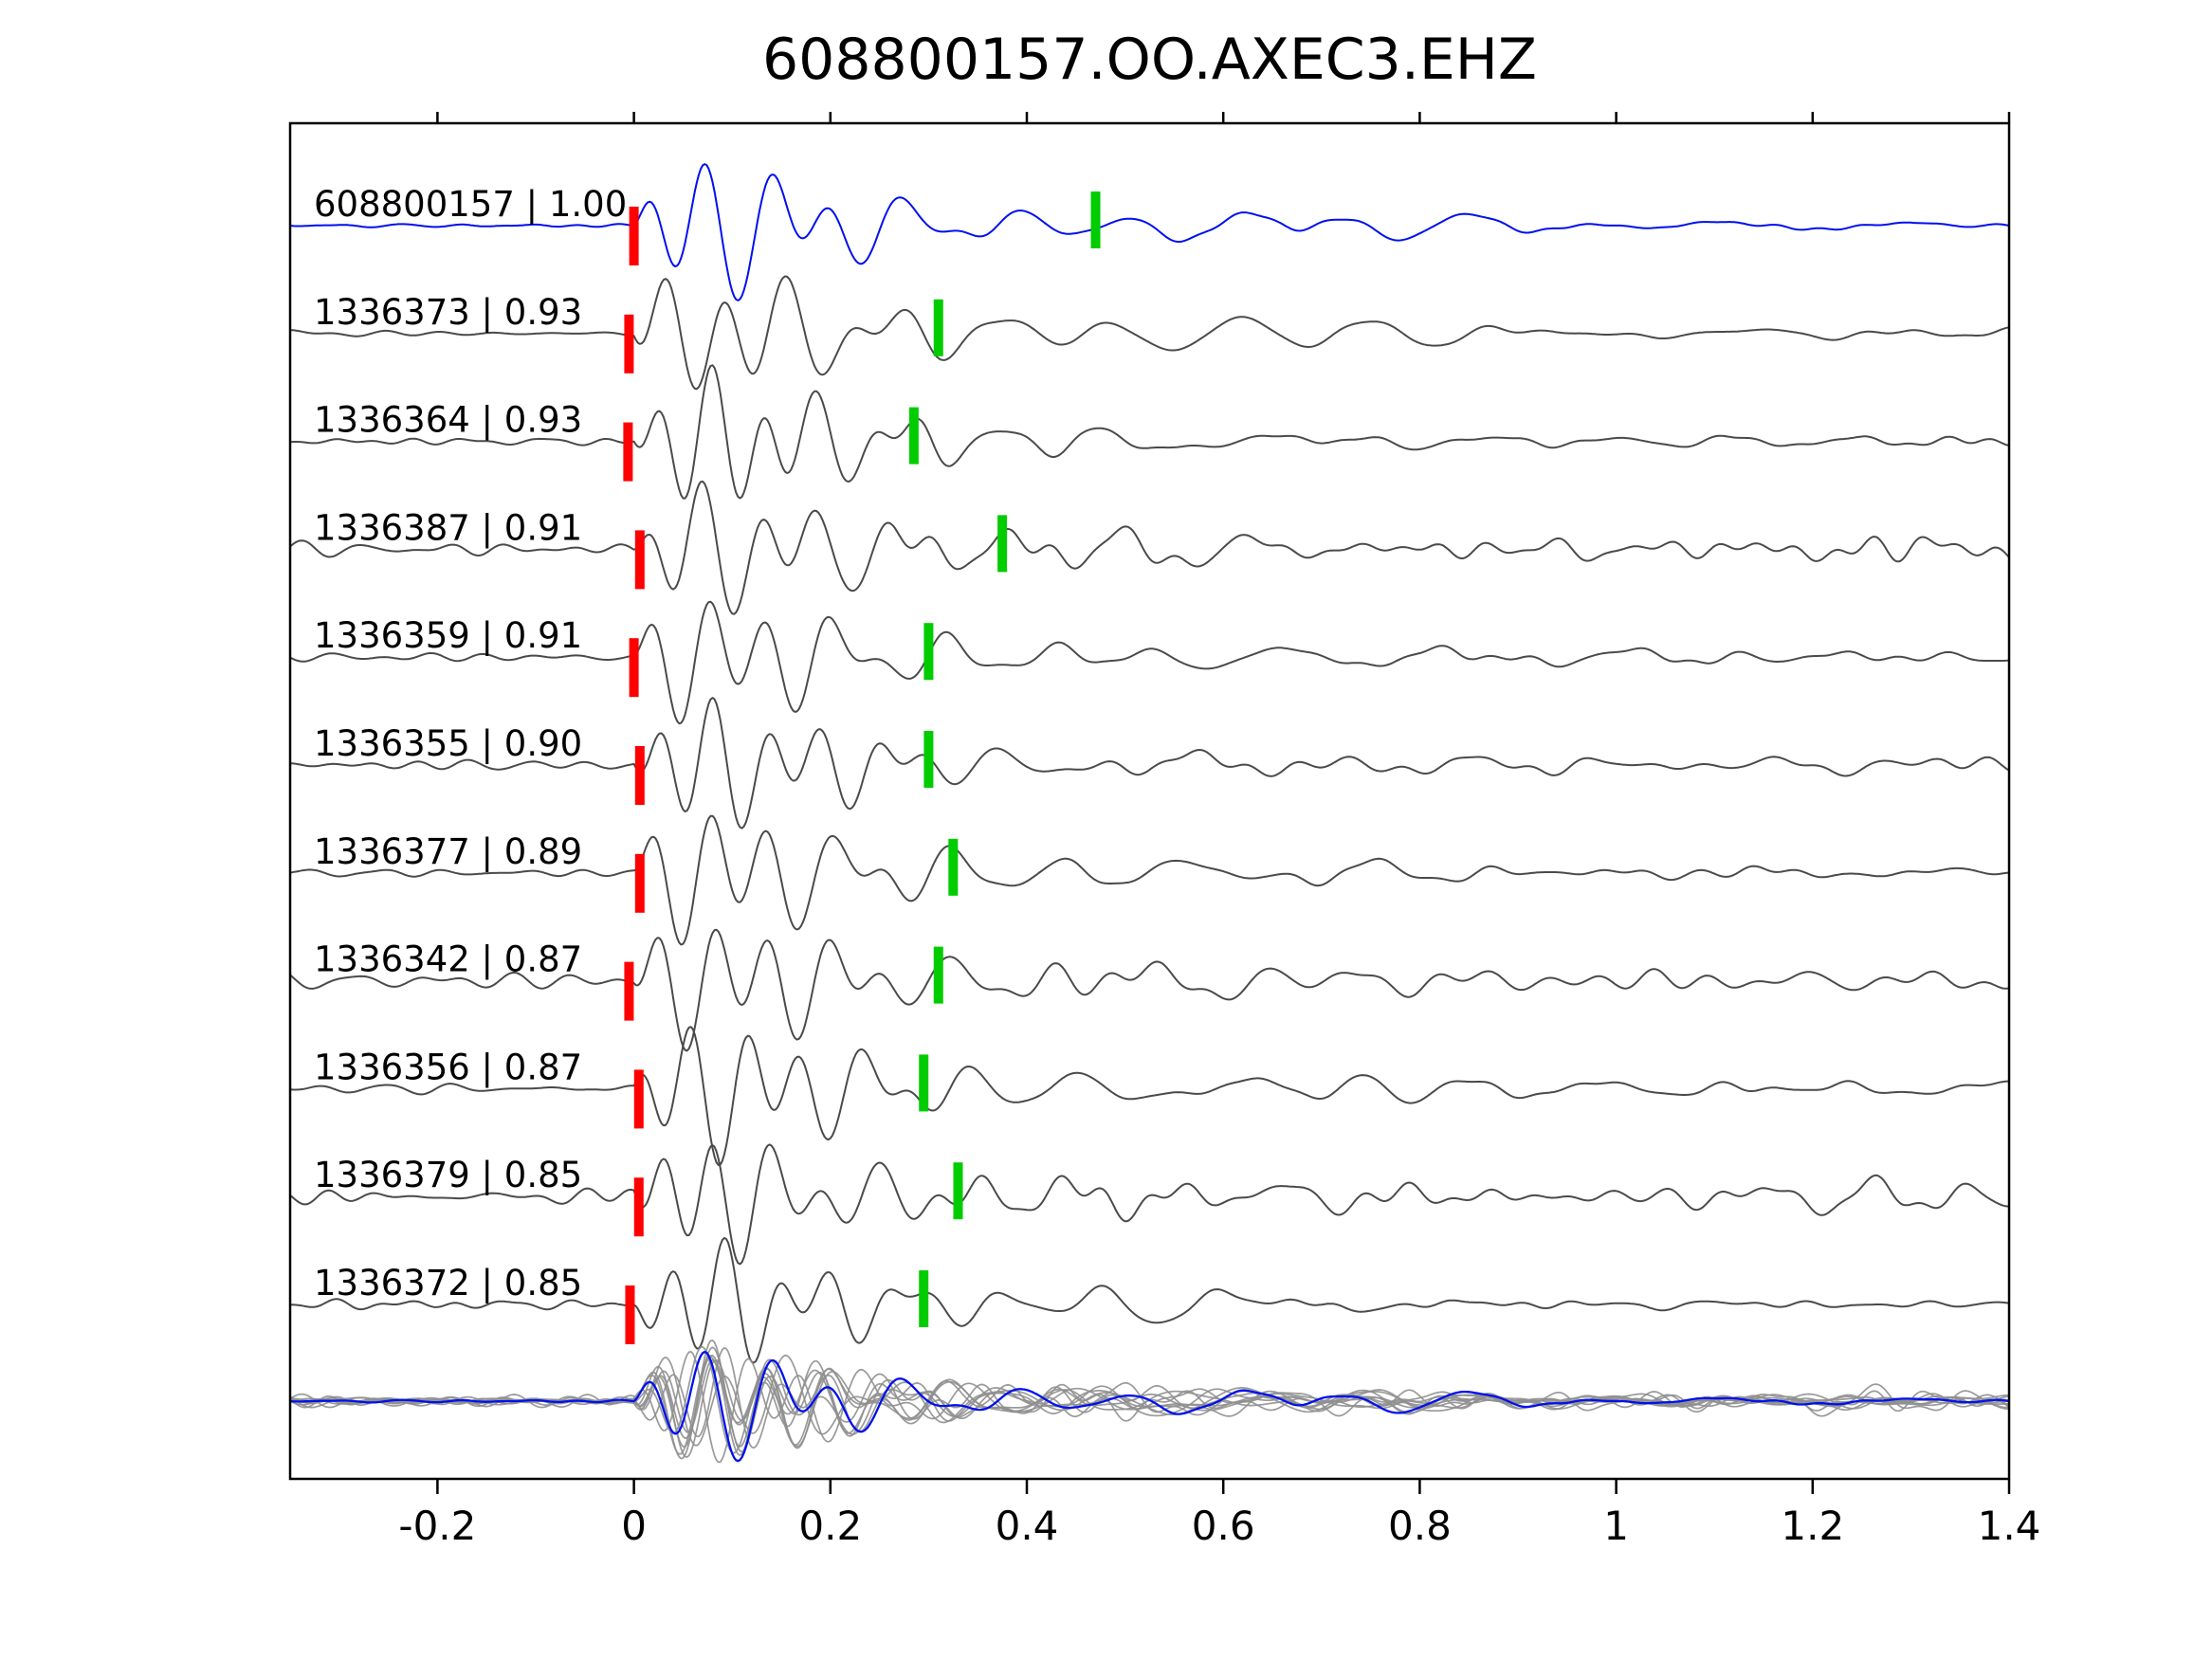 The image size is (2212, 1659). I want to click on trace-label: 1336359 | 0.91, so click(448, 635).